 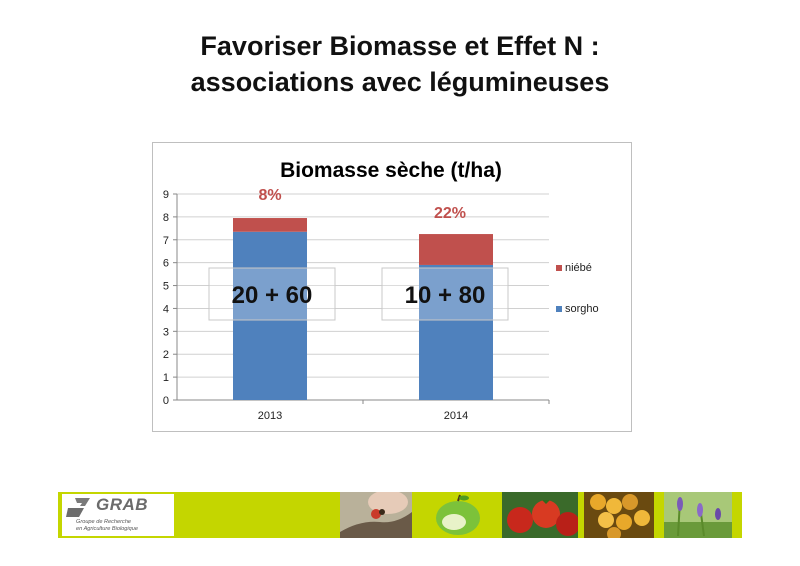 I want to click on bar-sorgho-2014, so click(x=456, y=332).